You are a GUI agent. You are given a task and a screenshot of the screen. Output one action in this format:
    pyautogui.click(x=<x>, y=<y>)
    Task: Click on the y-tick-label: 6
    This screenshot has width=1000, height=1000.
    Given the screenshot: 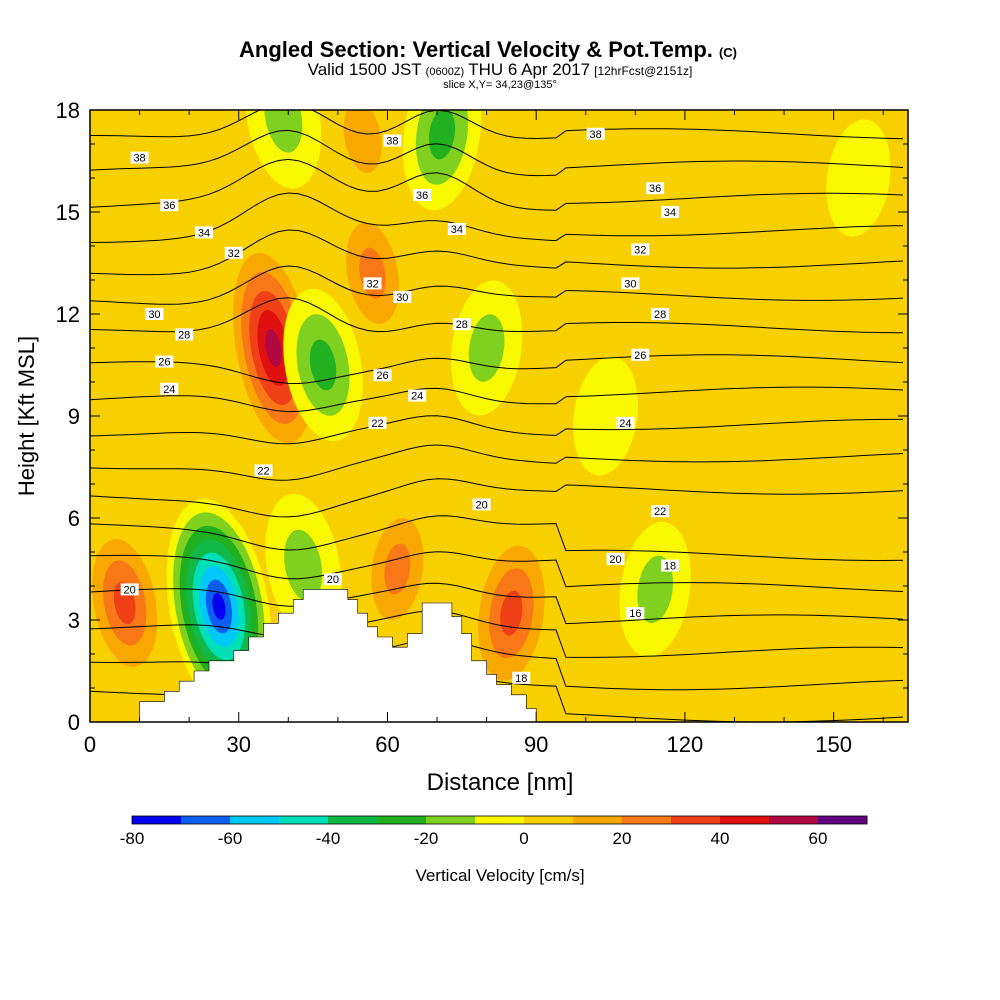 What is the action you would take?
    pyautogui.click(x=74, y=518)
    